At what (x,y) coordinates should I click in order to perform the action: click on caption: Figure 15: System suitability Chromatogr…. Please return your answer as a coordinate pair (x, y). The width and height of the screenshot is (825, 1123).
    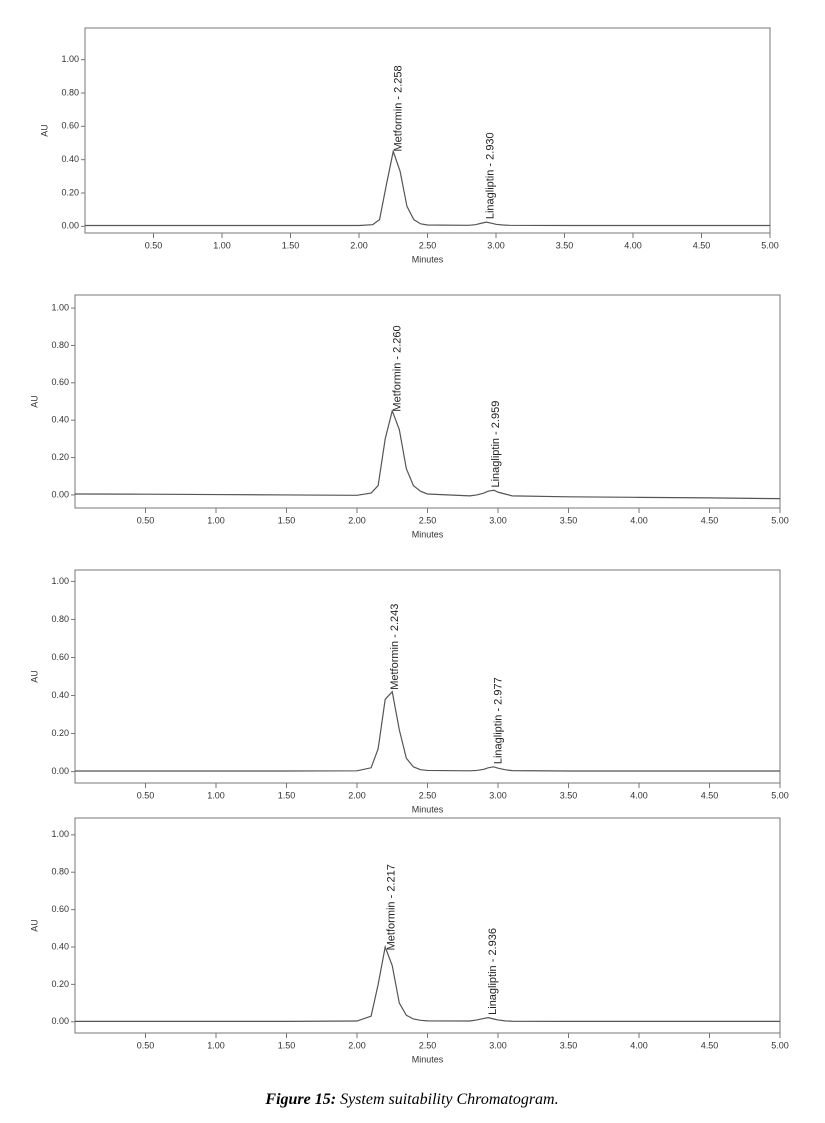
    Looking at the image, I should click on (411, 1099).